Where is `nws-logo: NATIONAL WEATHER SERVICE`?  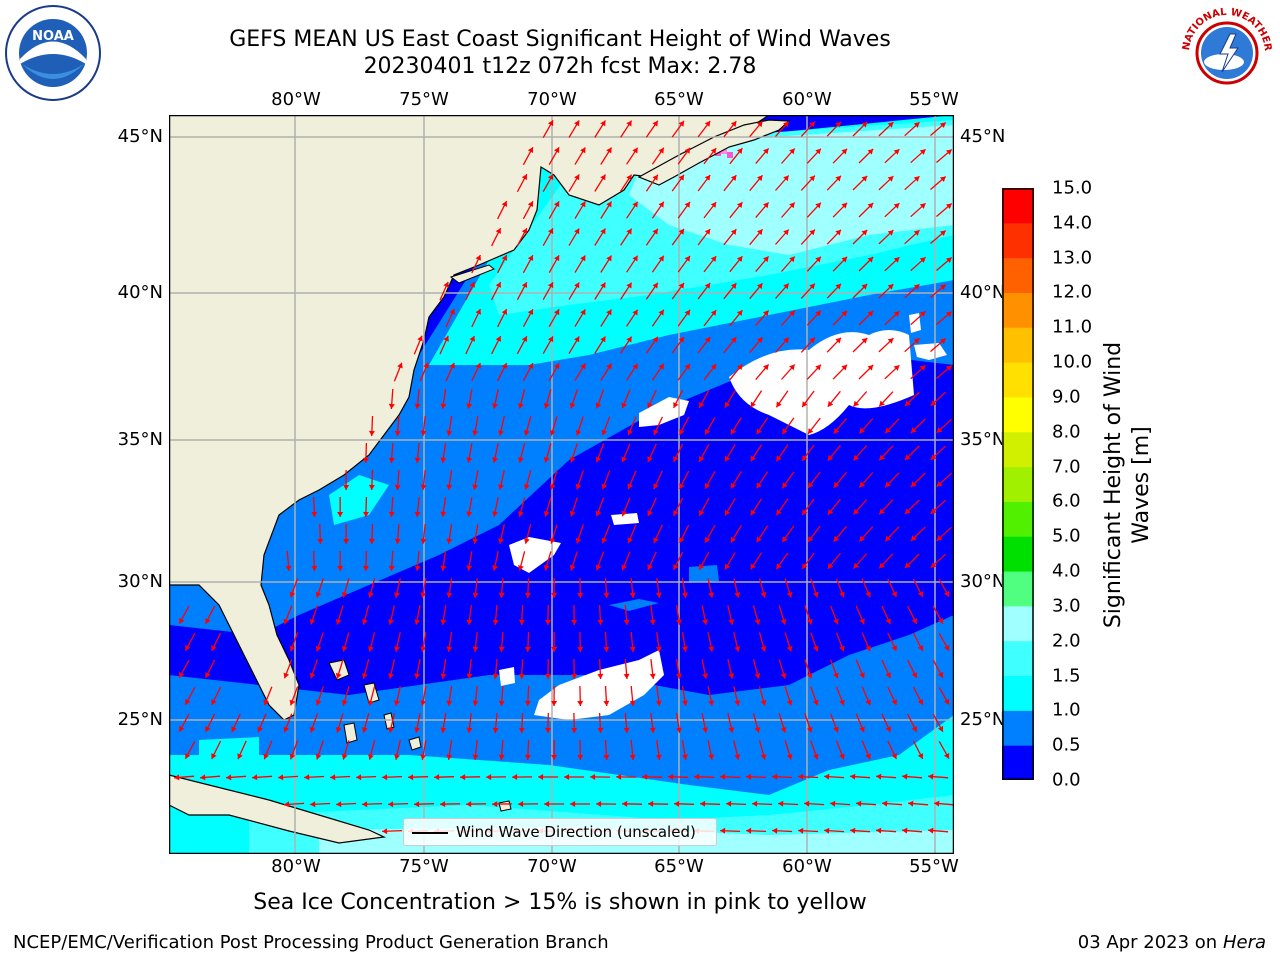 nws-logo: NATIONAL WEATHER SERVICE is located at coordinates (1226, 52).